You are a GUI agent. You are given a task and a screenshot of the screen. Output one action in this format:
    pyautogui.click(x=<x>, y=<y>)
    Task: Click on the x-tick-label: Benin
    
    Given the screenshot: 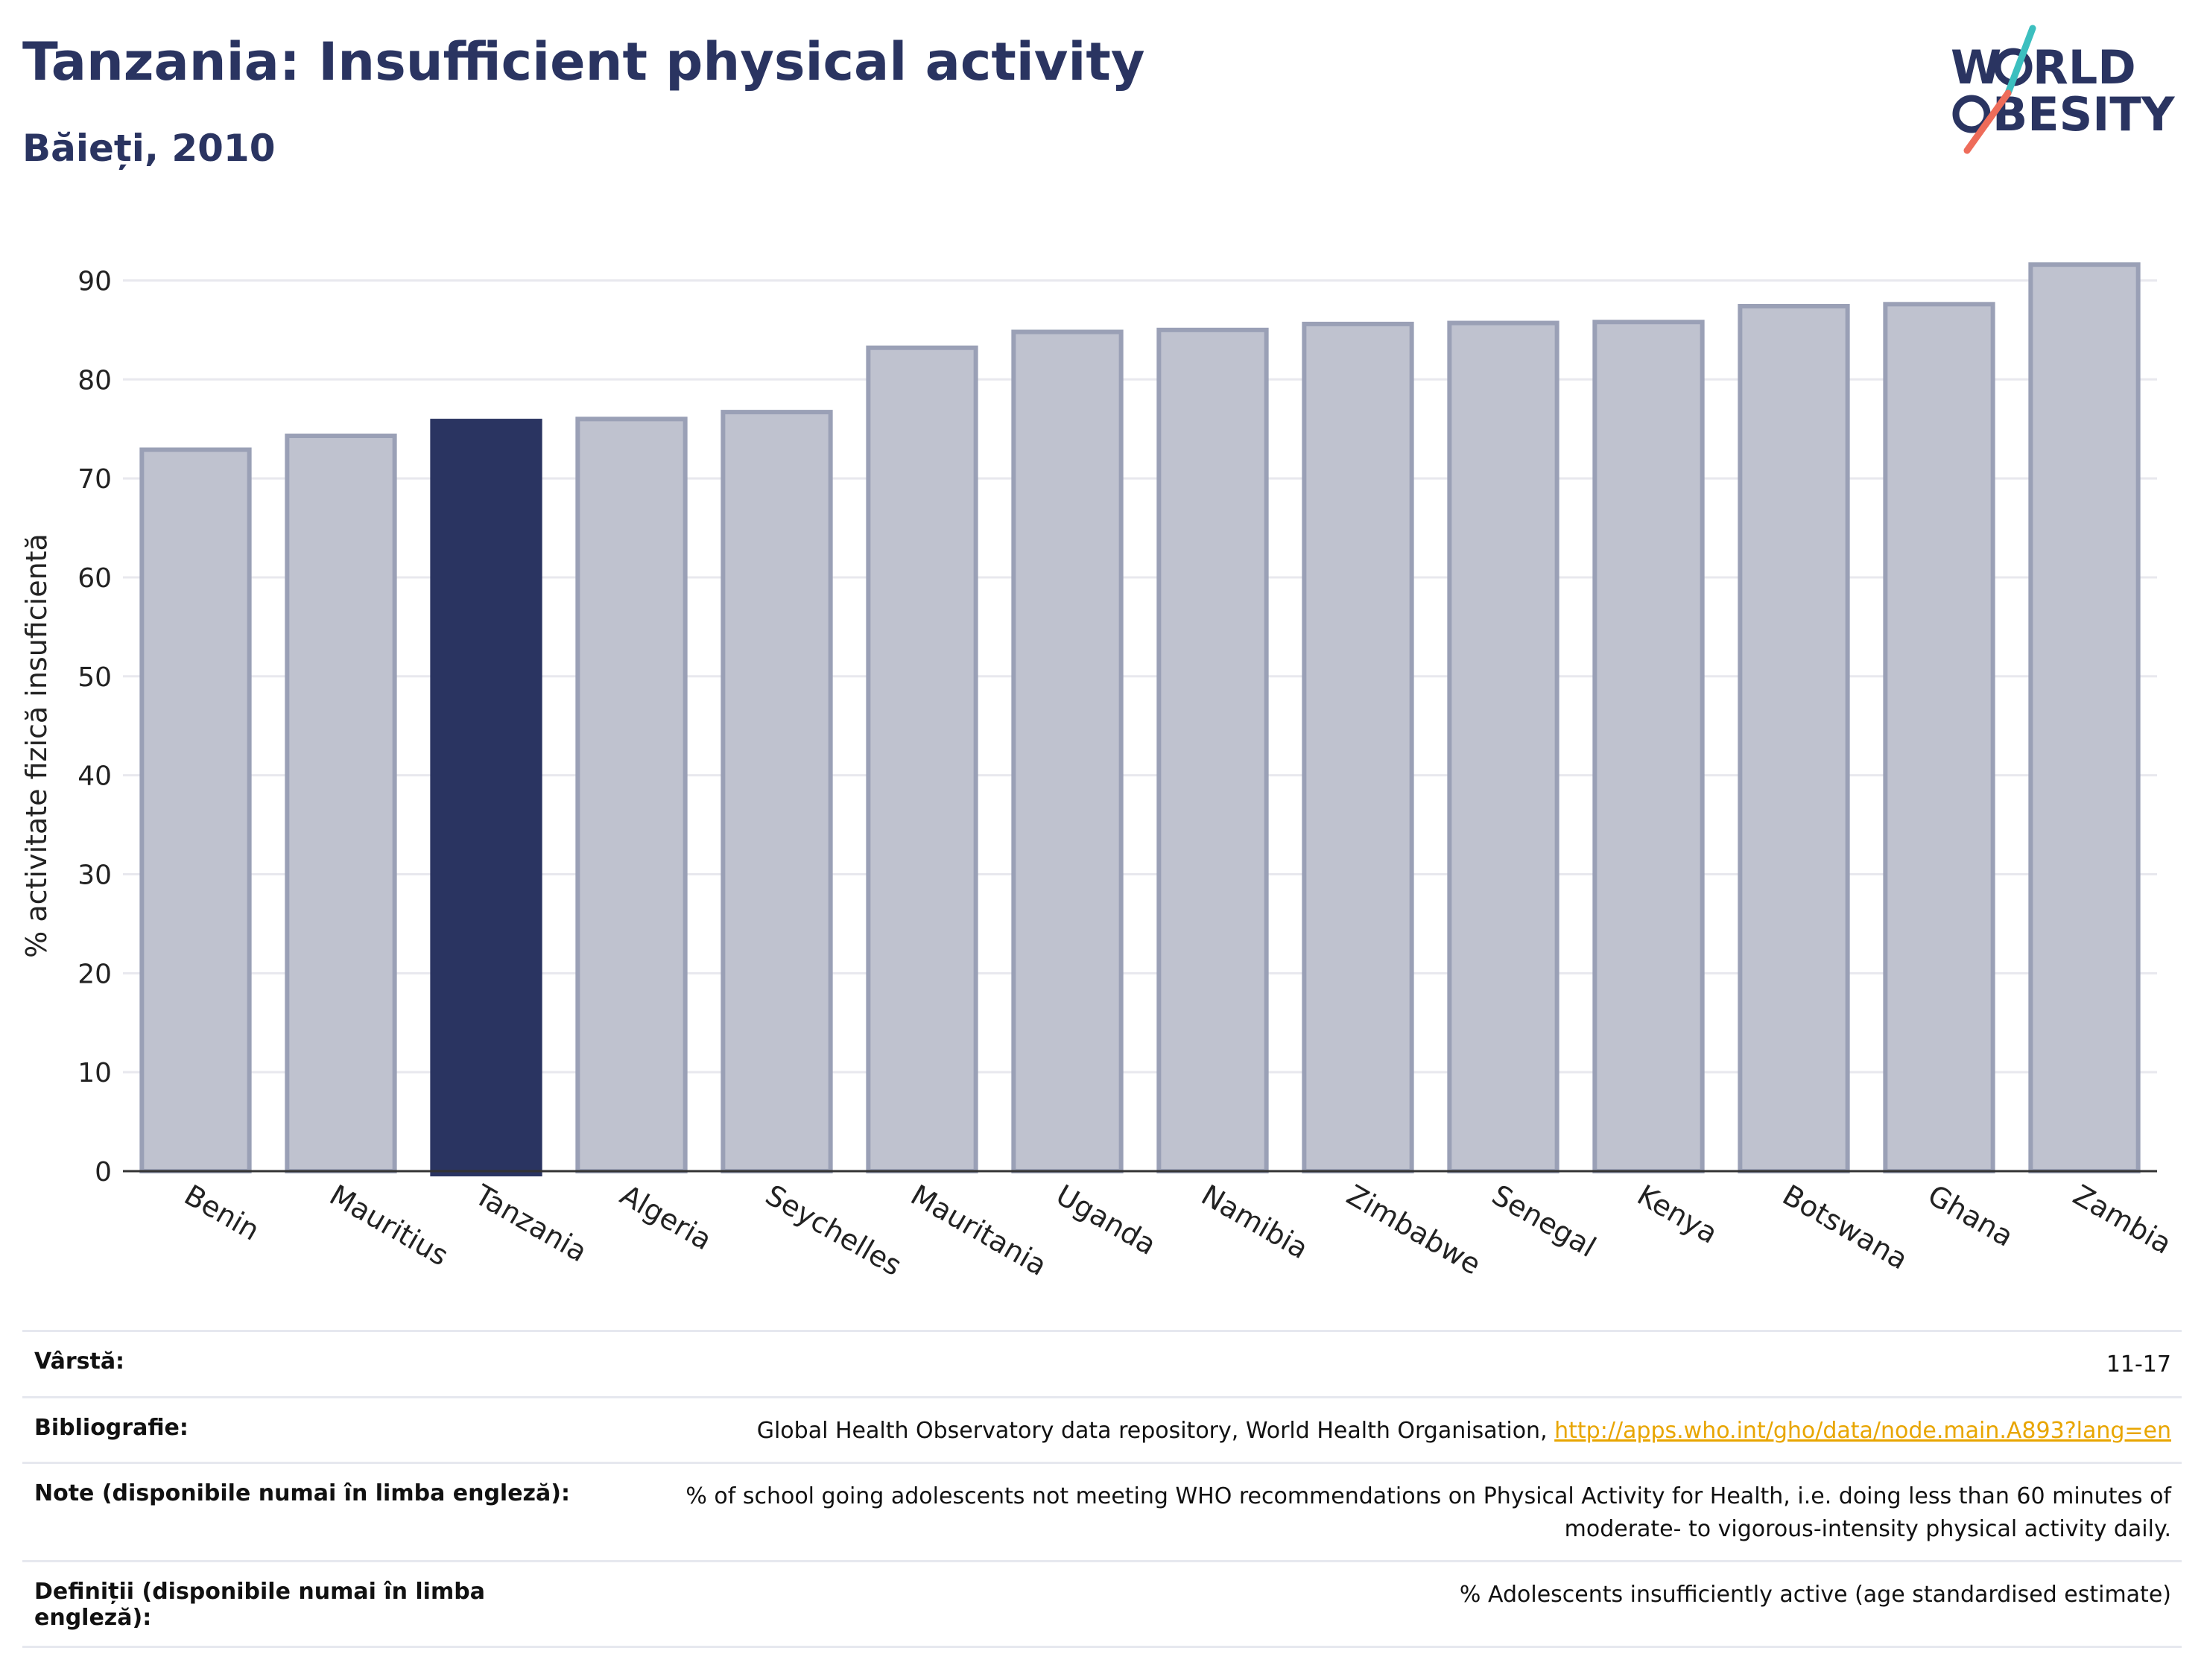 What is the action you would take?
    pyautogui.click(x=222, y=1213)
    